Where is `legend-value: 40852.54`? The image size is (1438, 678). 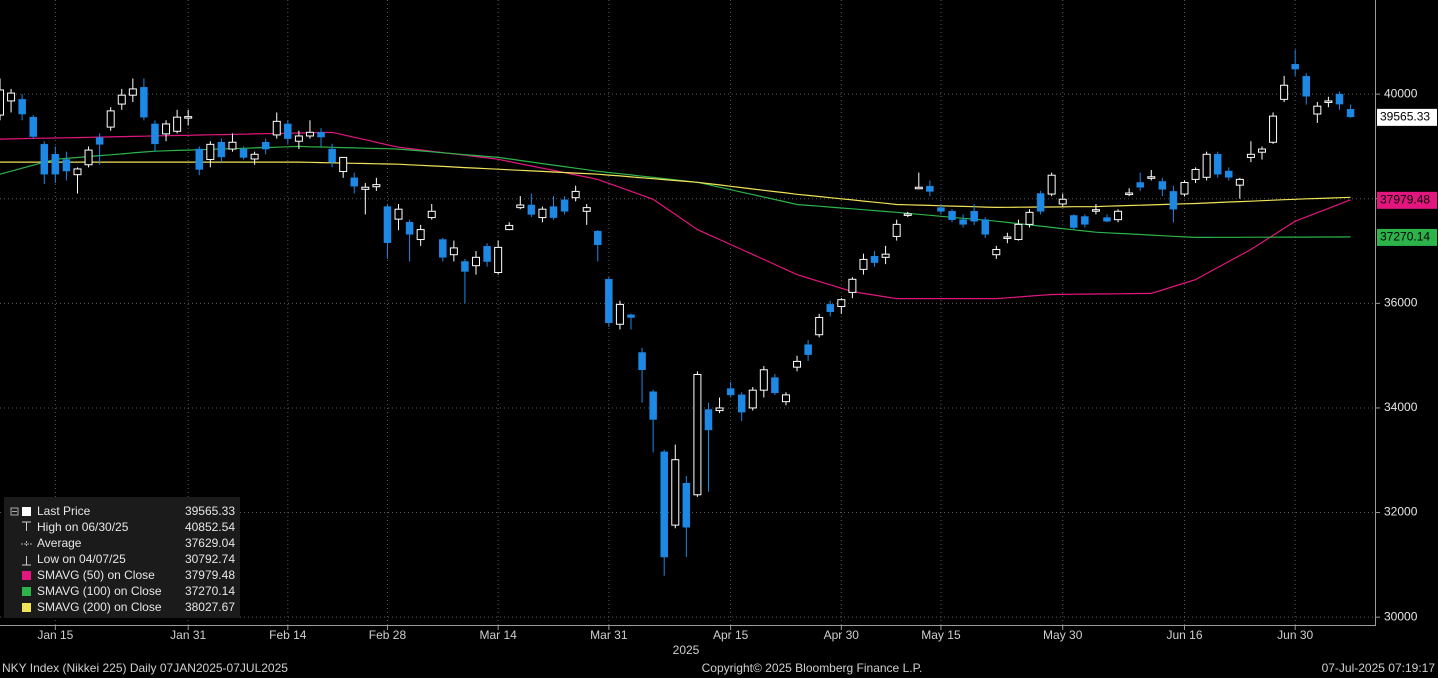 legend-value: 40852.54 is located at coordinates (210, 527).